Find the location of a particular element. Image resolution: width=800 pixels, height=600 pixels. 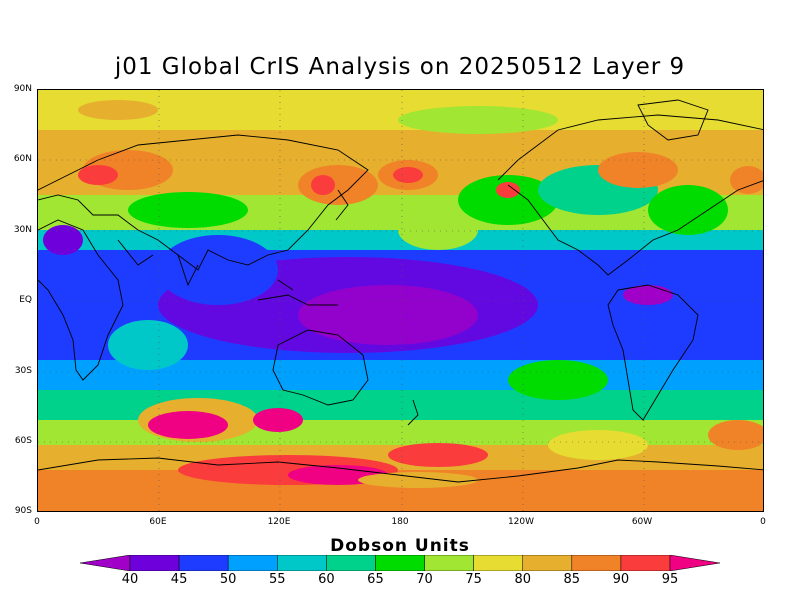

colorbar-label: 95 is located at coordinates (670, 579).